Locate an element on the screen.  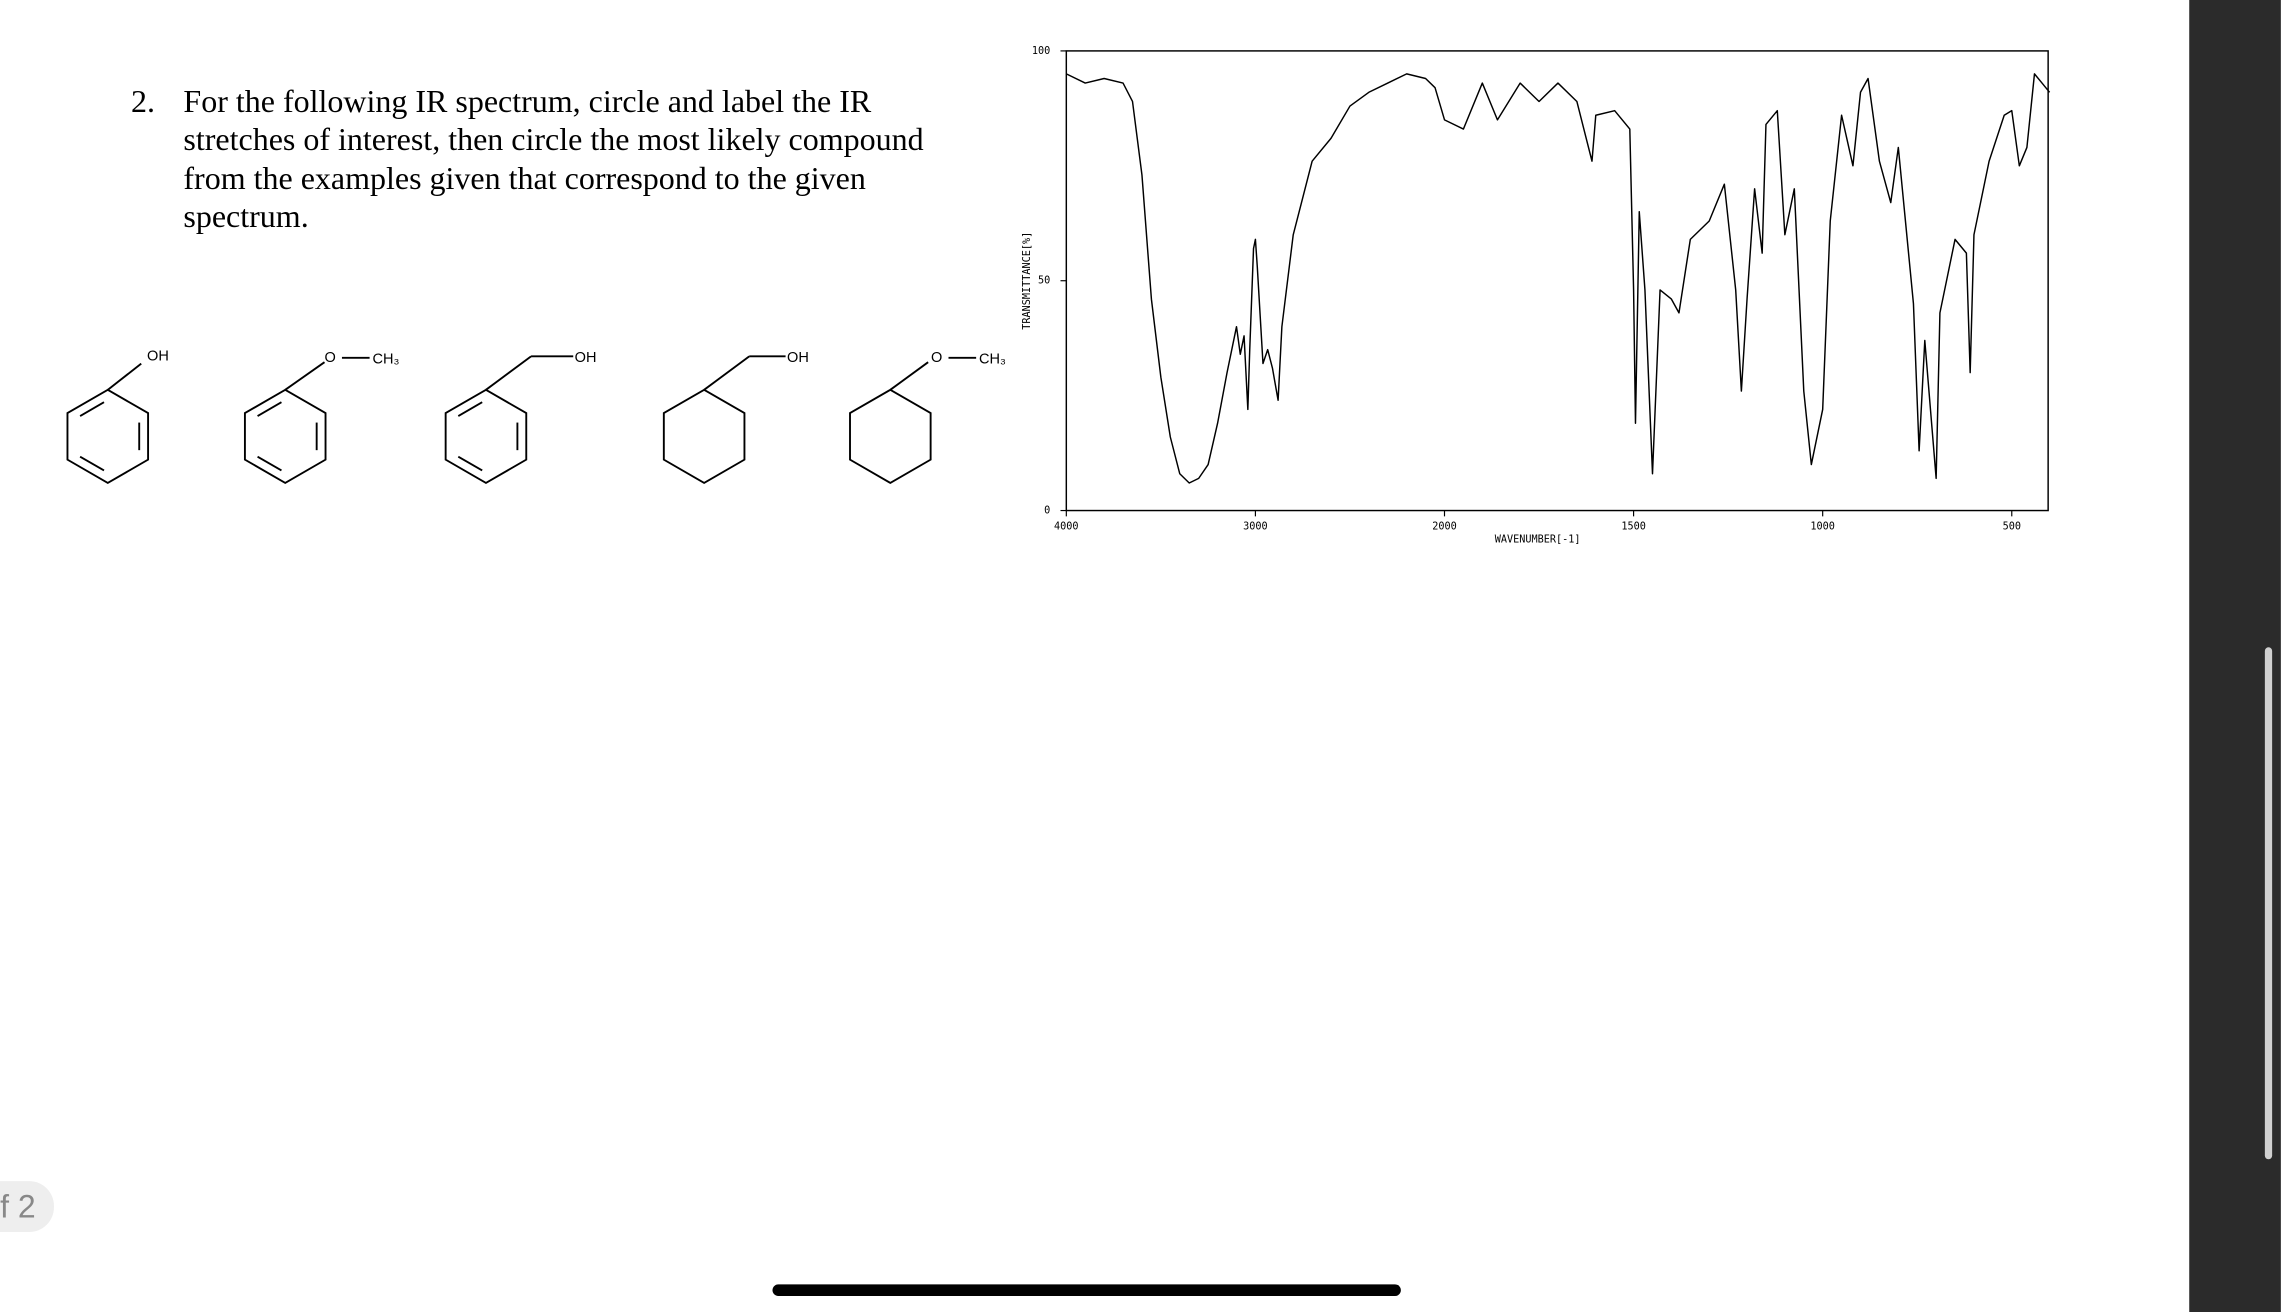
spectrum-line is located at coordinates (1558, 278).